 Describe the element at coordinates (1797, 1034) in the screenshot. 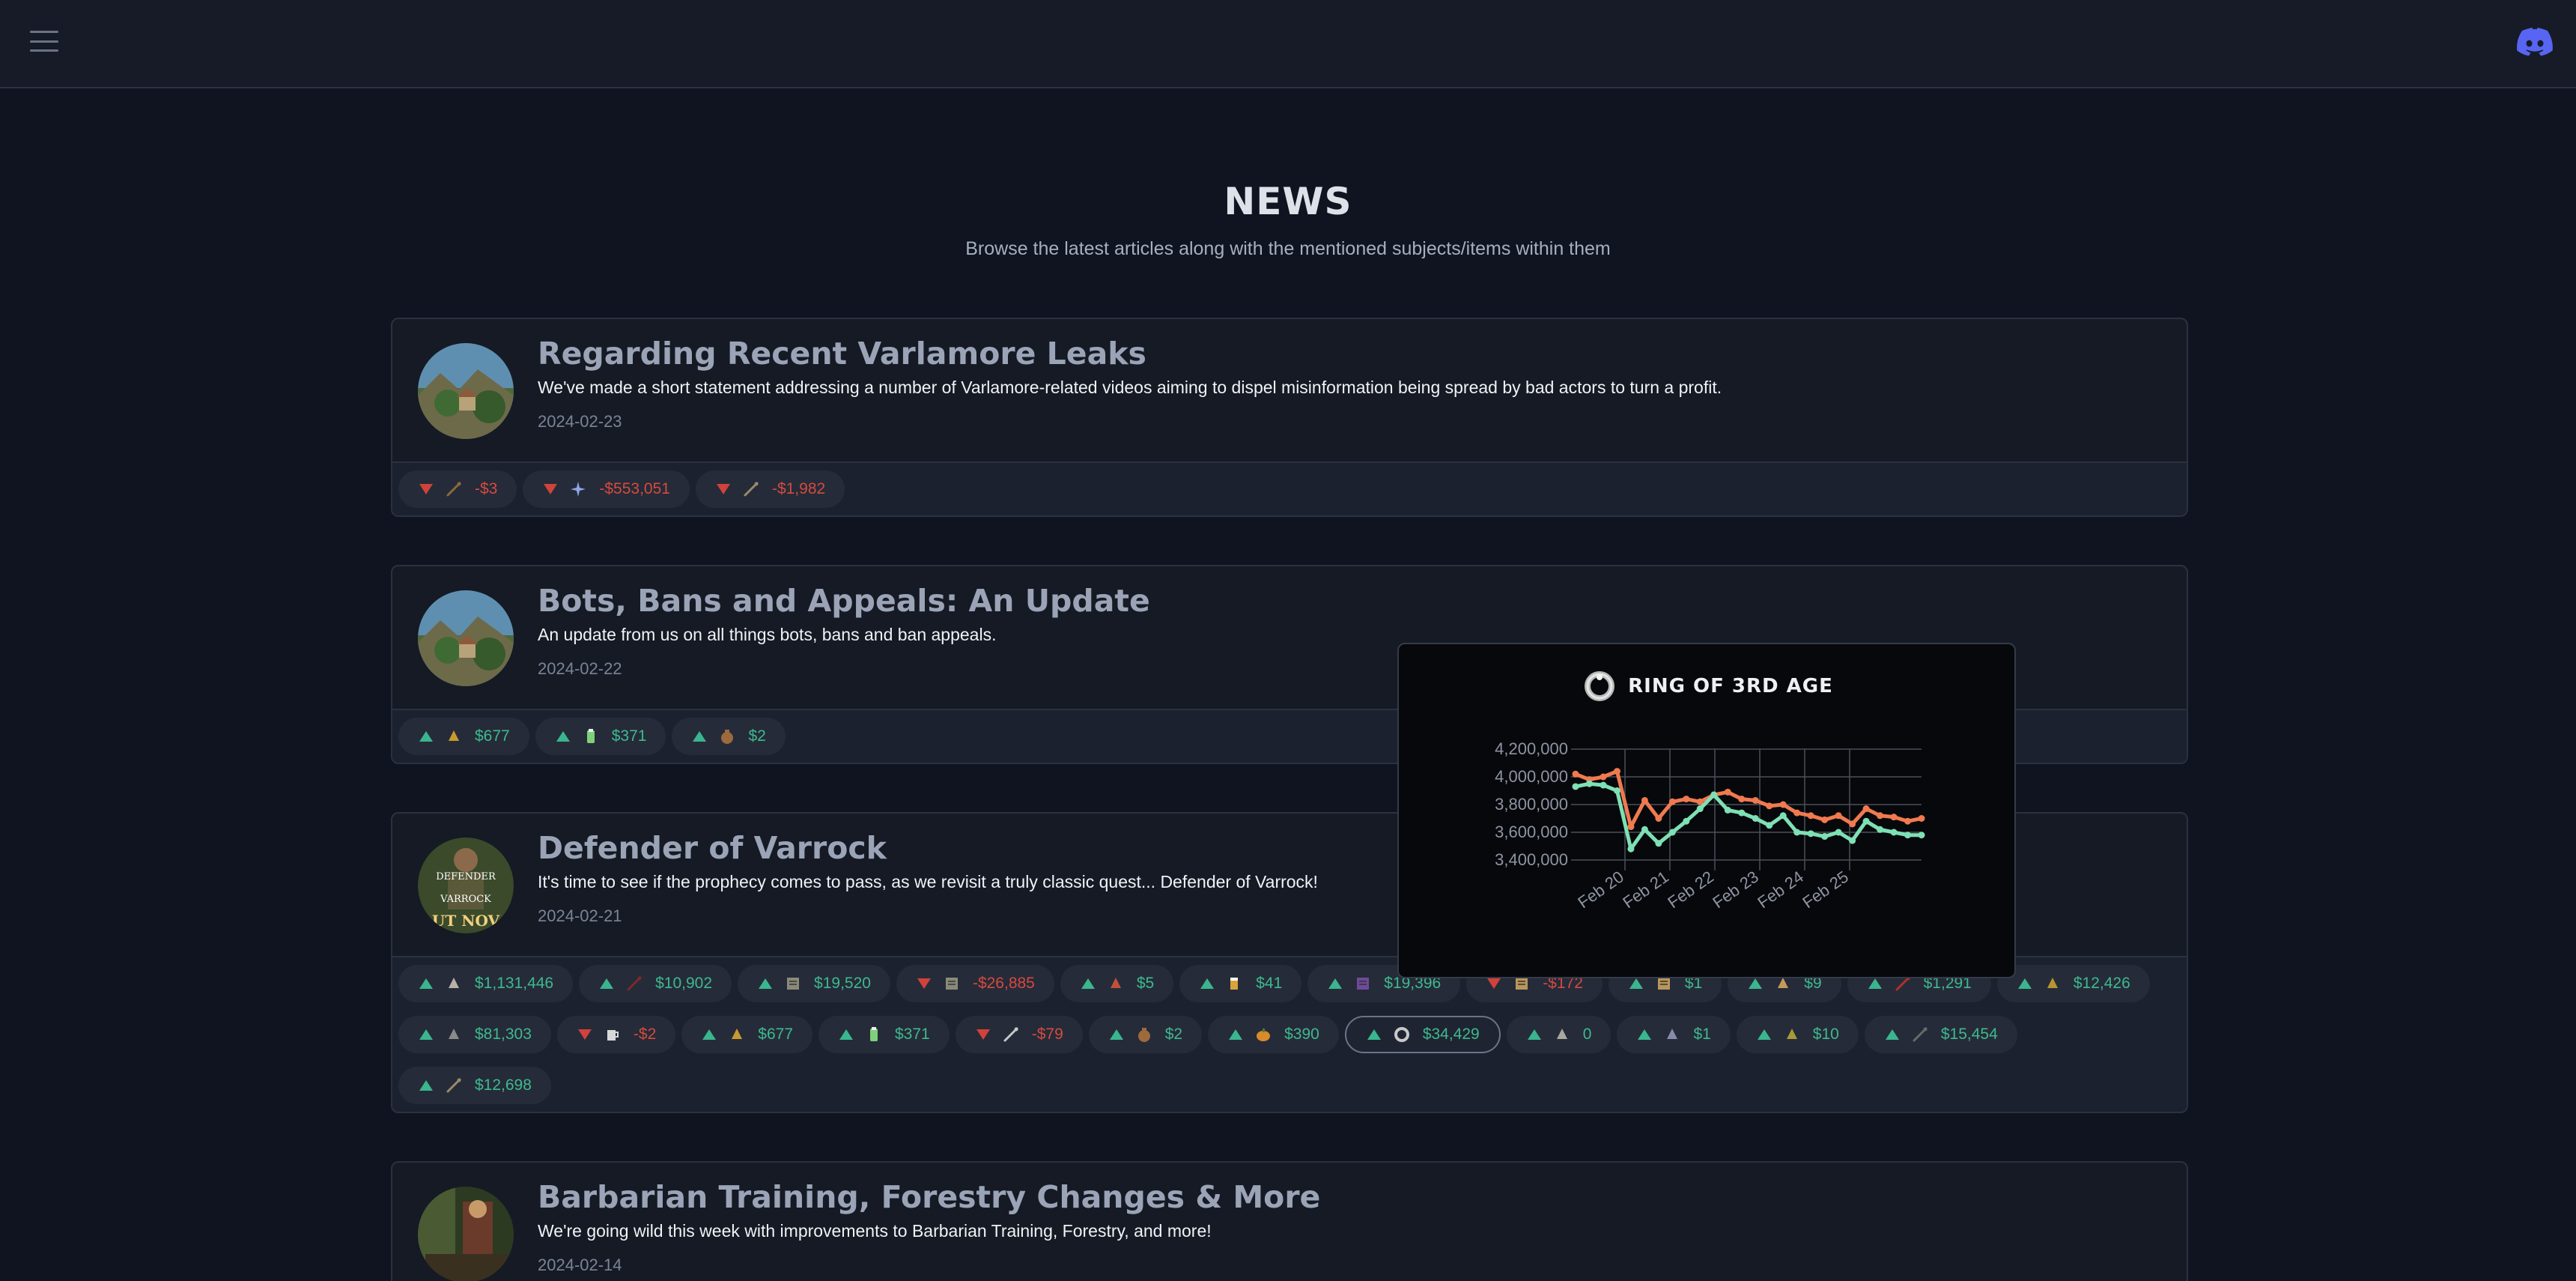

I see `item-chip: $10` at that location.